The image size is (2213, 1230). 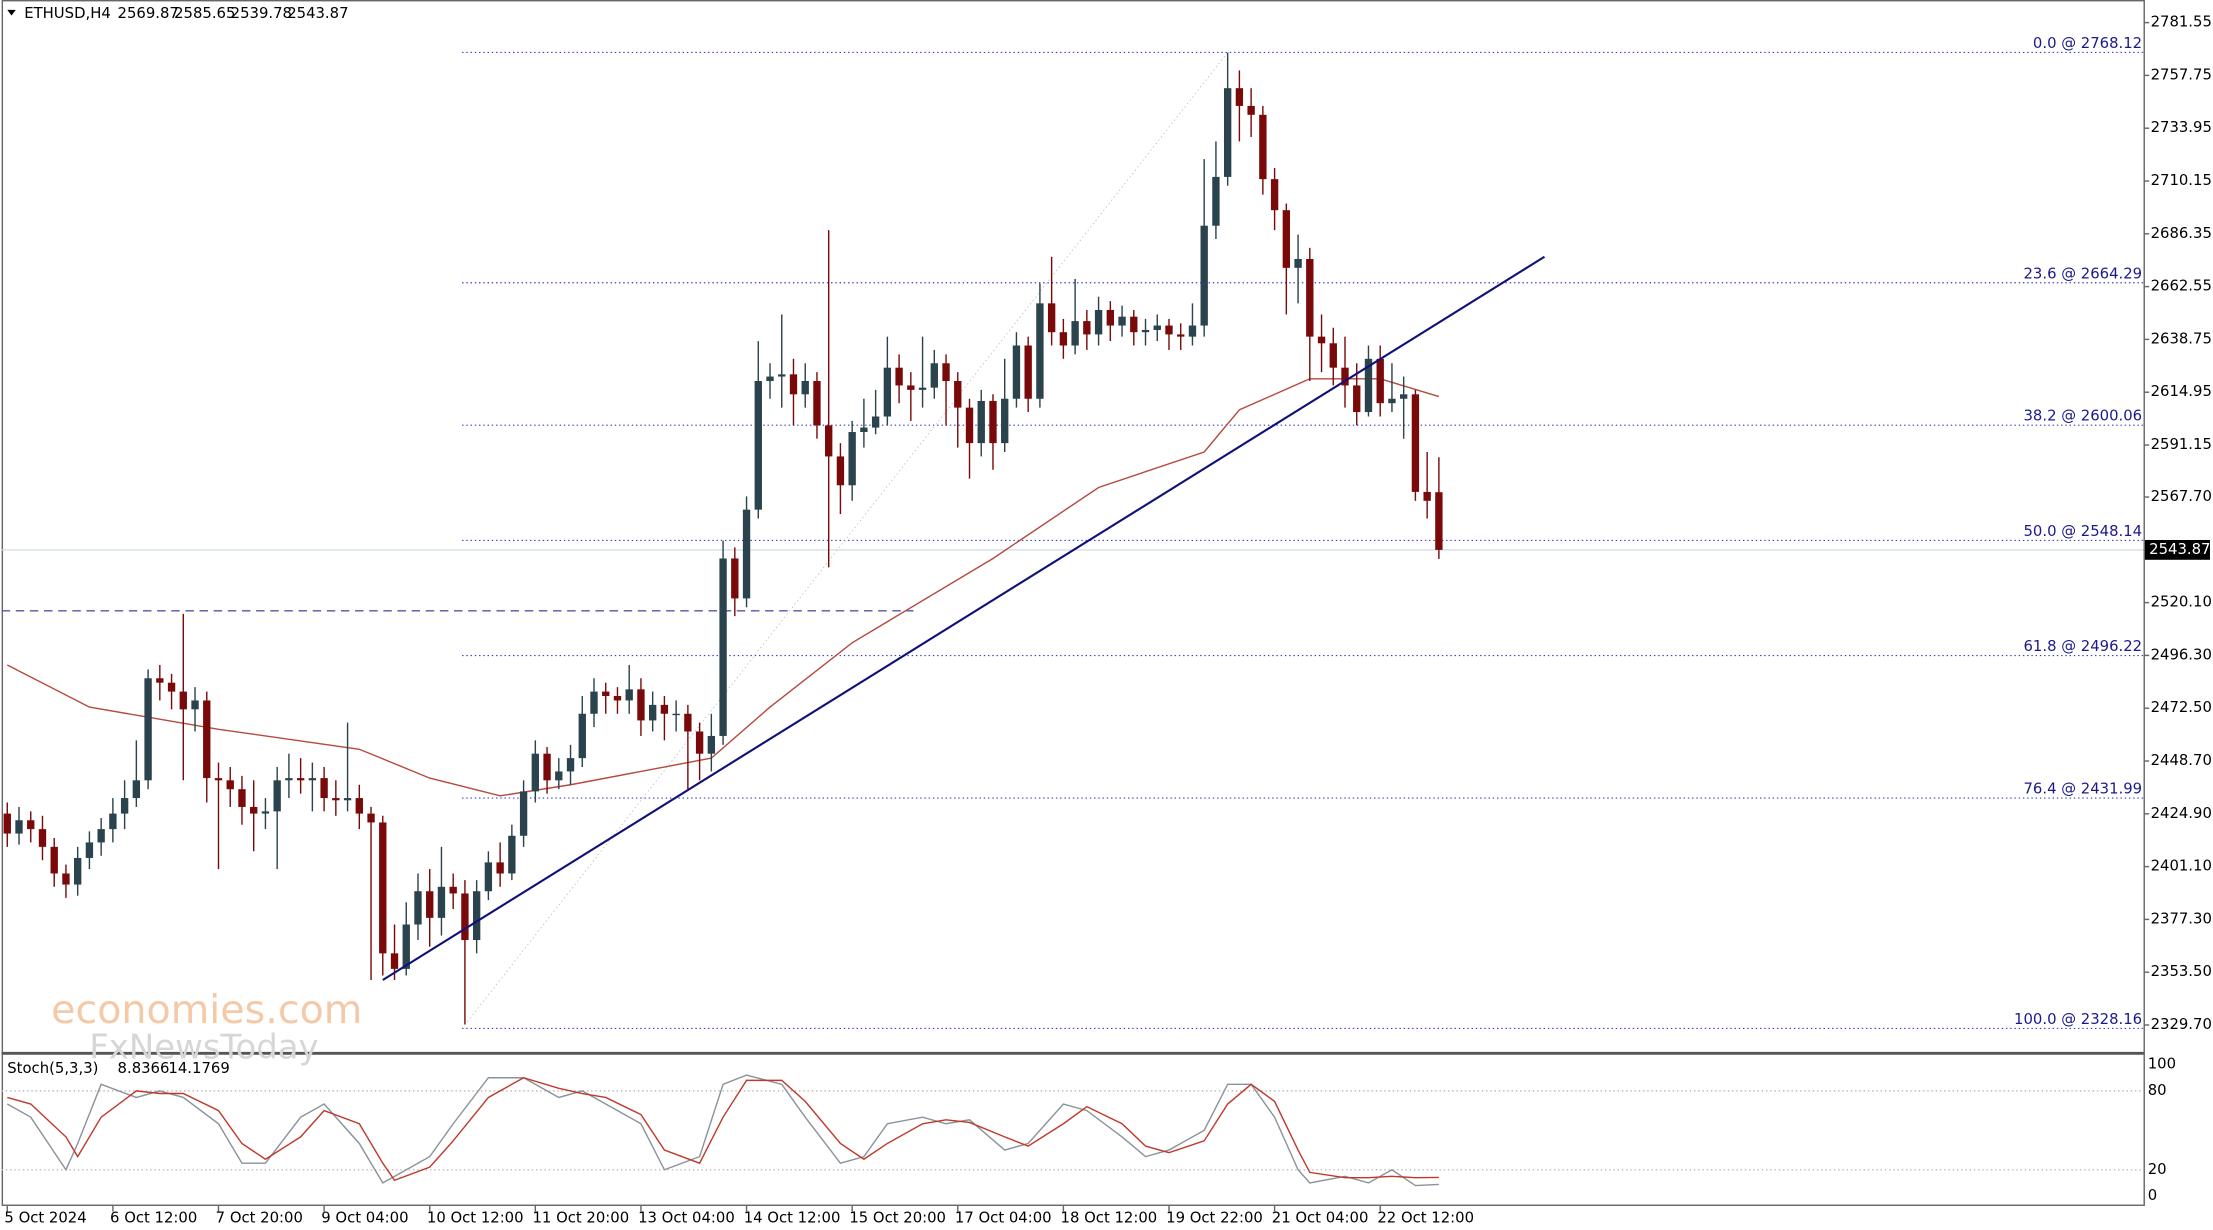 I want to click on fib-label: 23.6 @ 2664.29, so click(x=2083, y=273).